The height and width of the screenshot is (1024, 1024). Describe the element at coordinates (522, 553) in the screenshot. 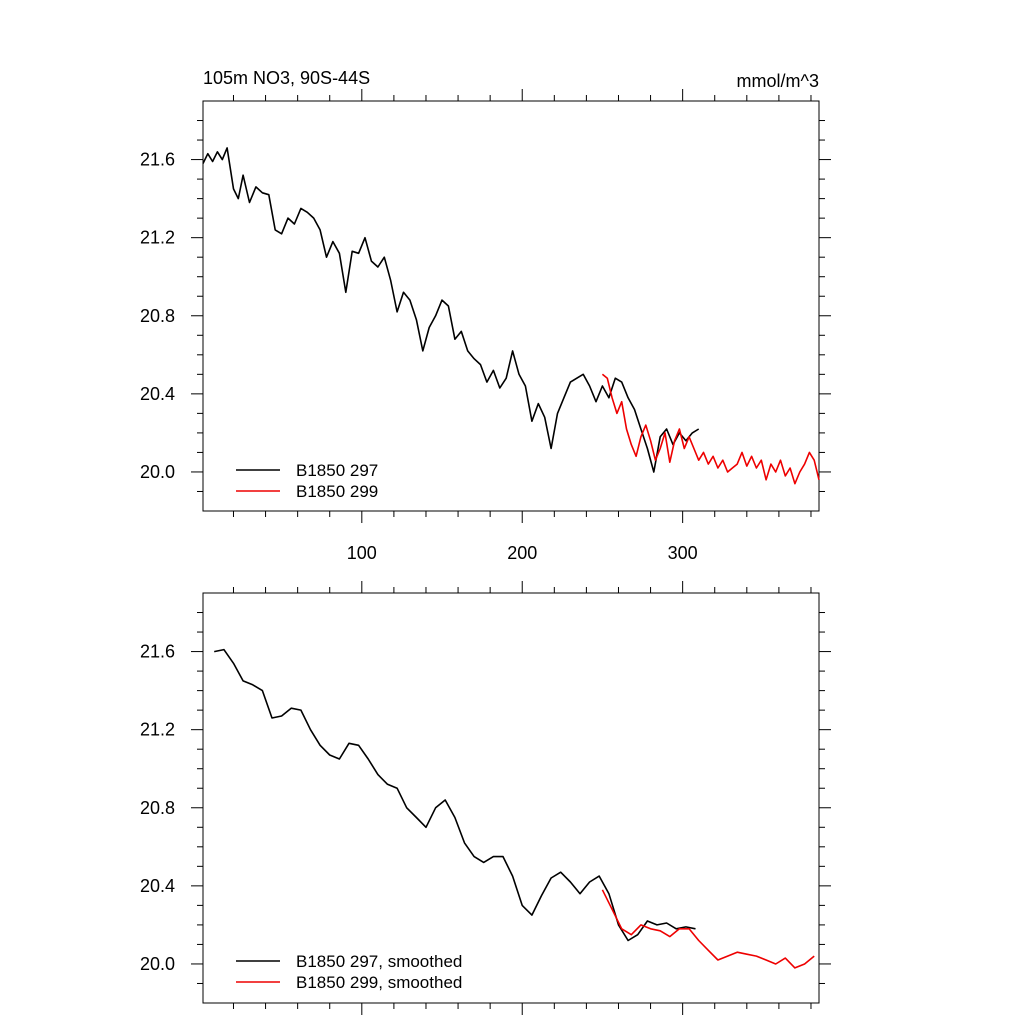

I see `x-tick-label: 200` at that location.